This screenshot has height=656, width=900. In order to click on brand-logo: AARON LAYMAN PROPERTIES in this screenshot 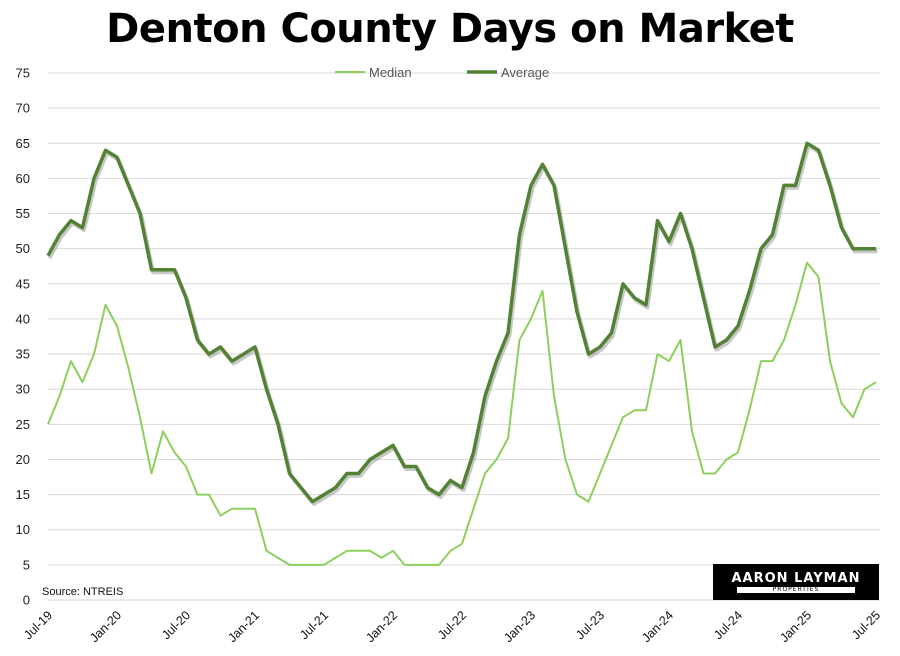, I will do `click(796, 582)`.